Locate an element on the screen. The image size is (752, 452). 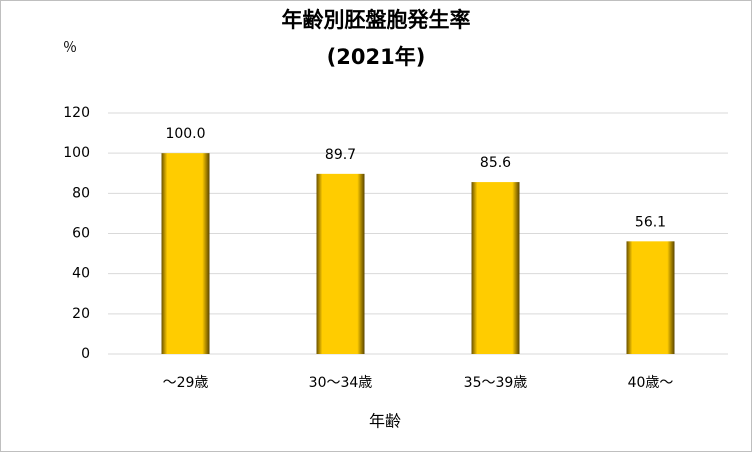
x-tick-label: 40歳～ is located at coordinates (651, 383).